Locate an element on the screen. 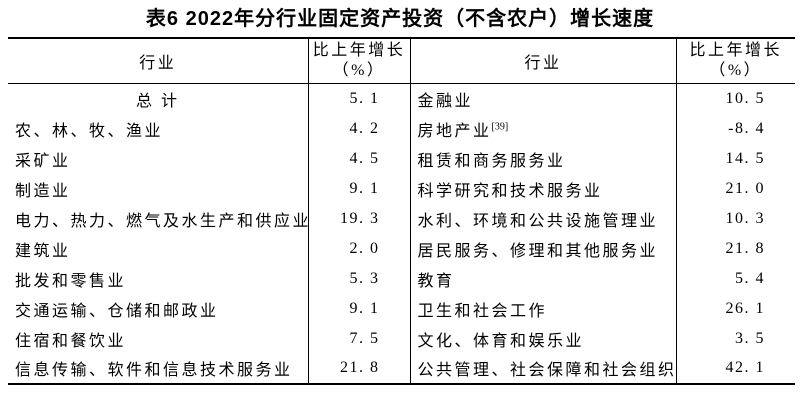 The image size is (800, 410). value-cell-right: -8. 4 is located at coordinates (746, 128).